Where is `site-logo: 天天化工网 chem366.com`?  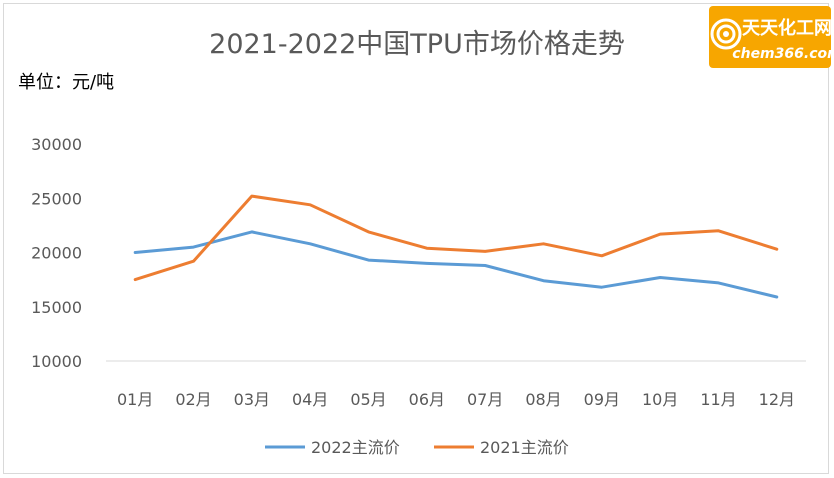
site-logo: 天天化工网 chem366.com is located at coordinates (770, 37).